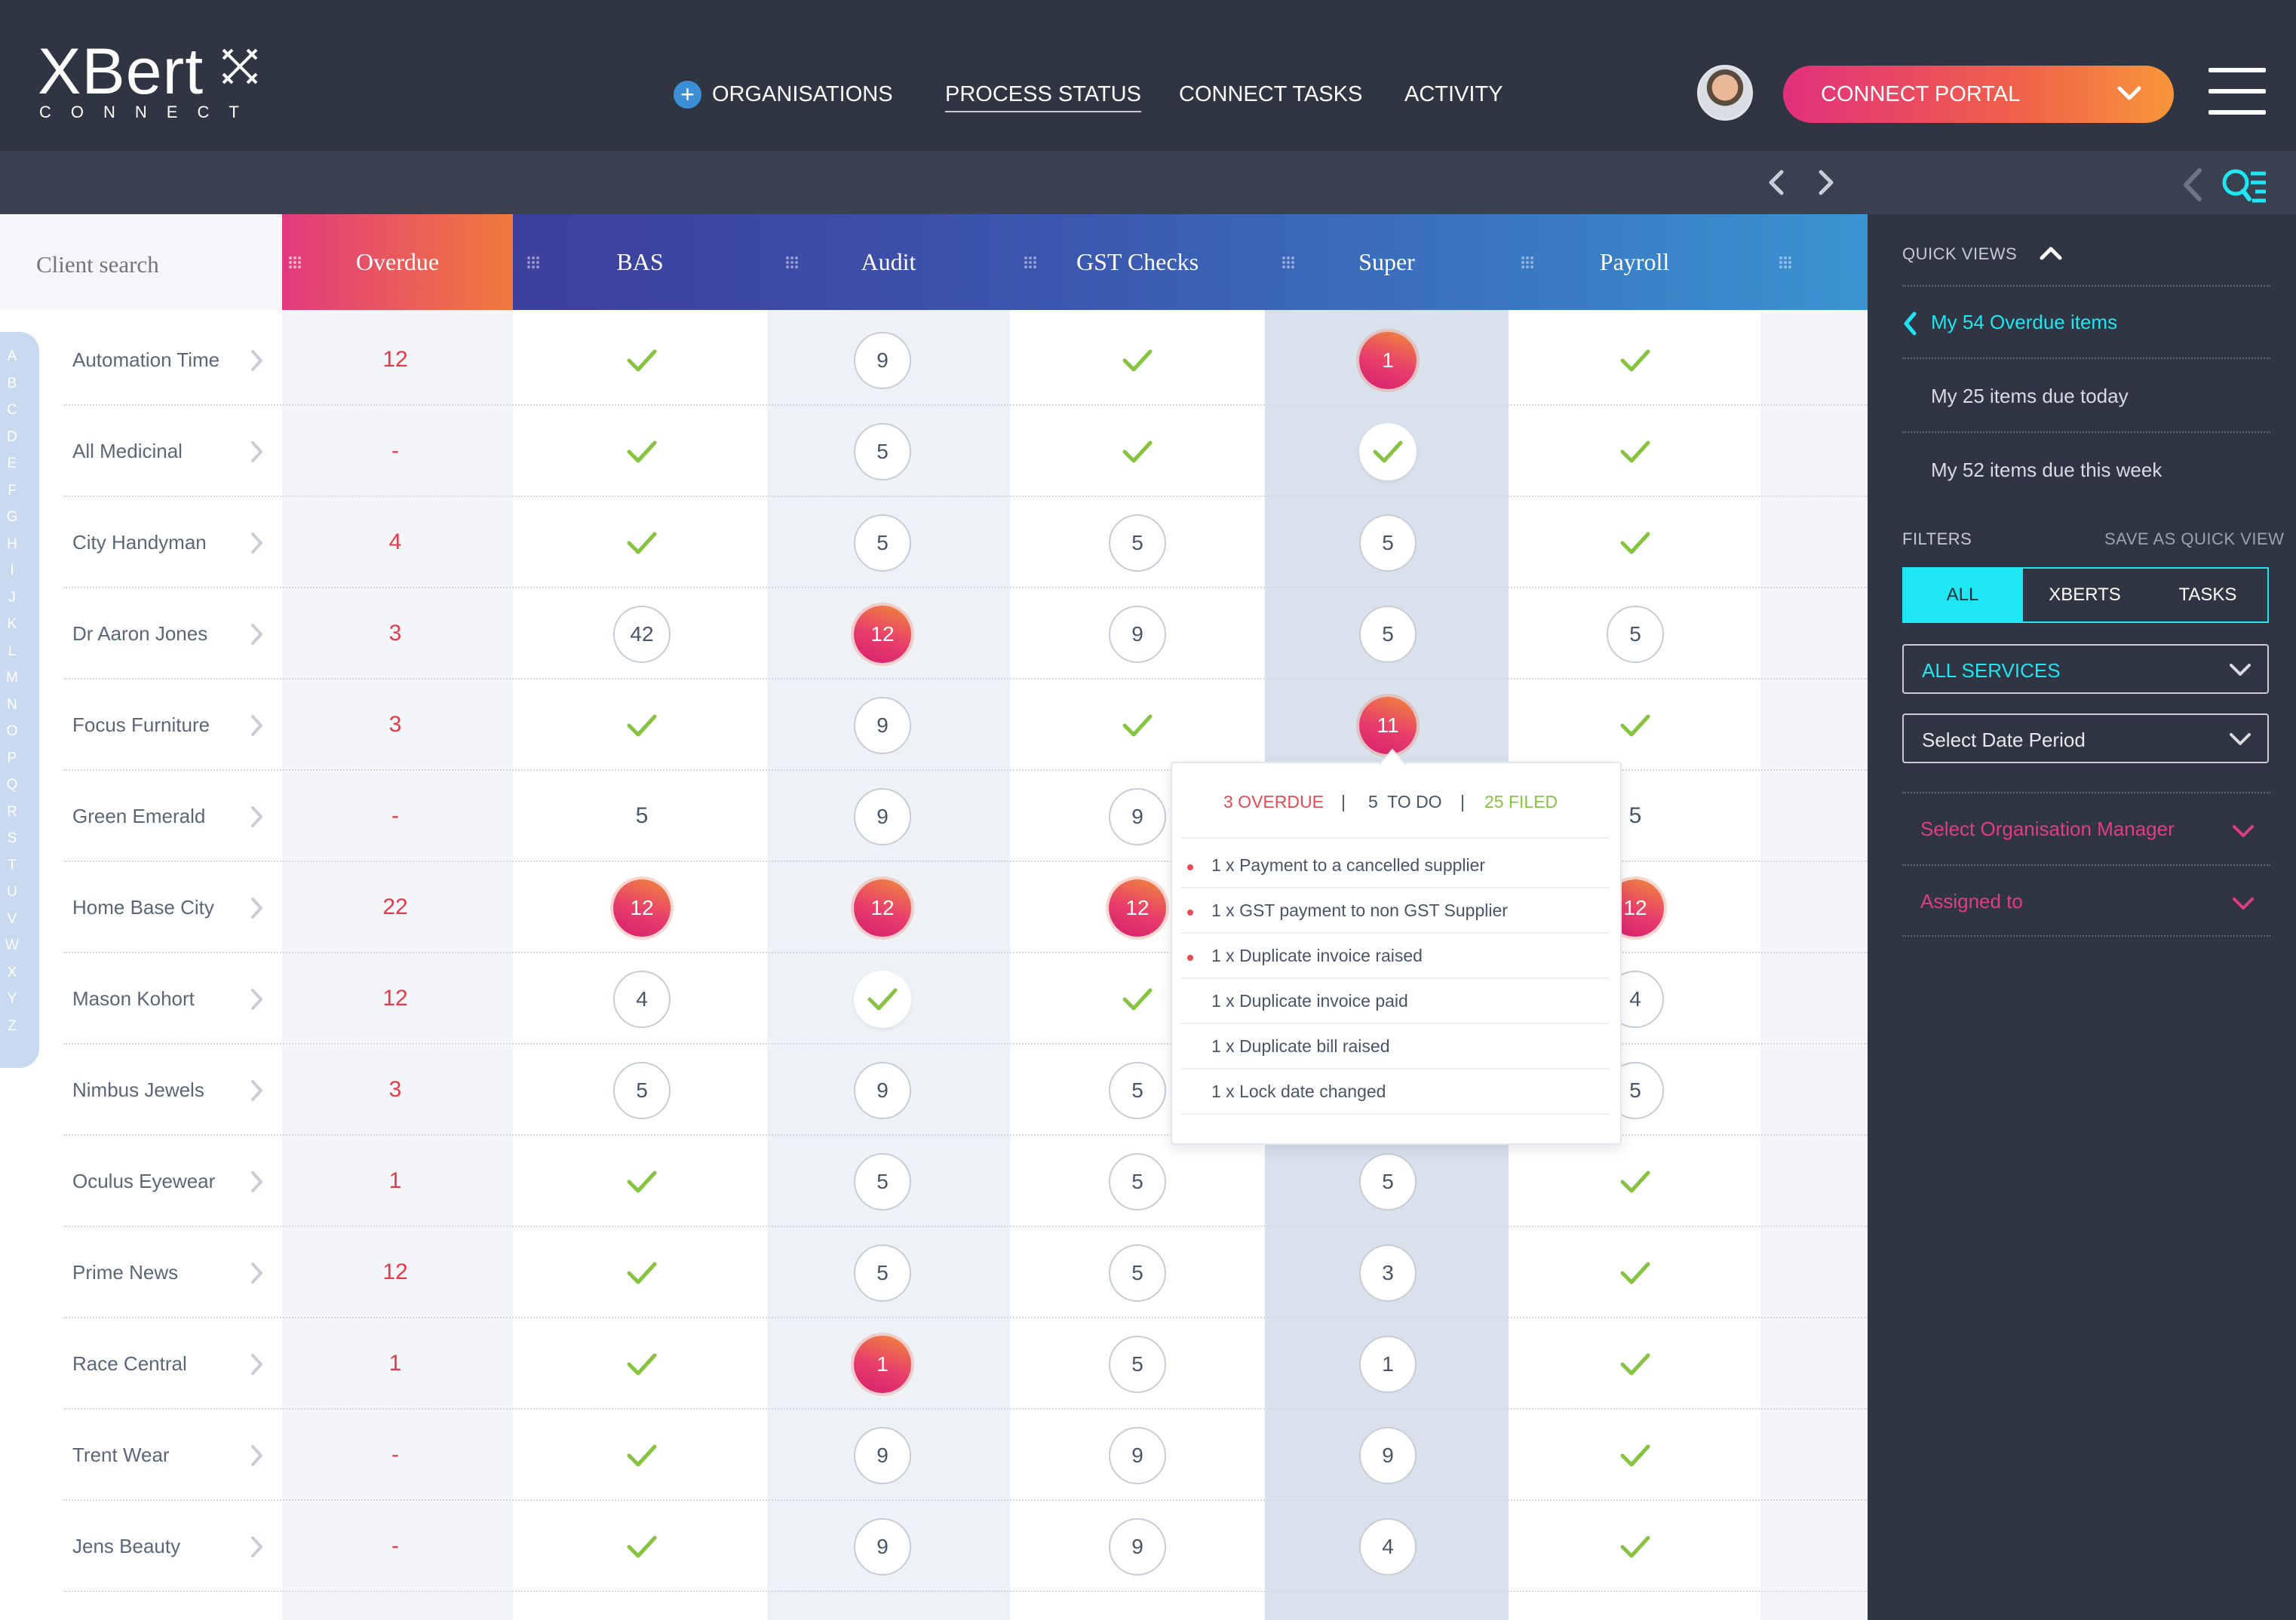 This screenshot has width=2296, height=1620. What do you see at coordinates (1043, 97) in the screenshot?
I see `nav-process-status: PROCESS STATUS` at bounding box center [1043, 97].